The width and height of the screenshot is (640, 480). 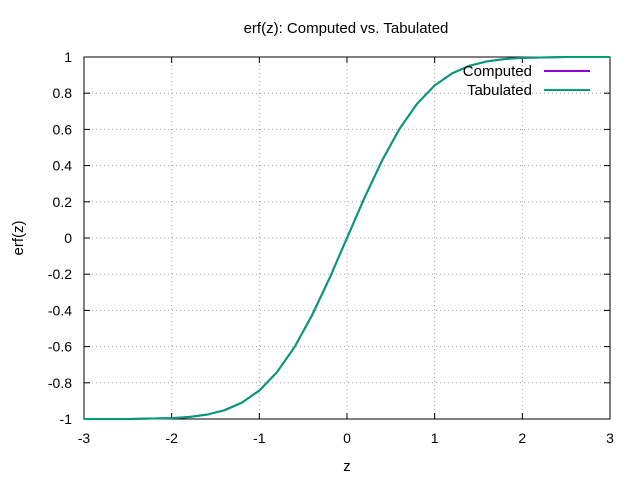 I want to click on x-tick-label: 2, so click(x=522, y=438).